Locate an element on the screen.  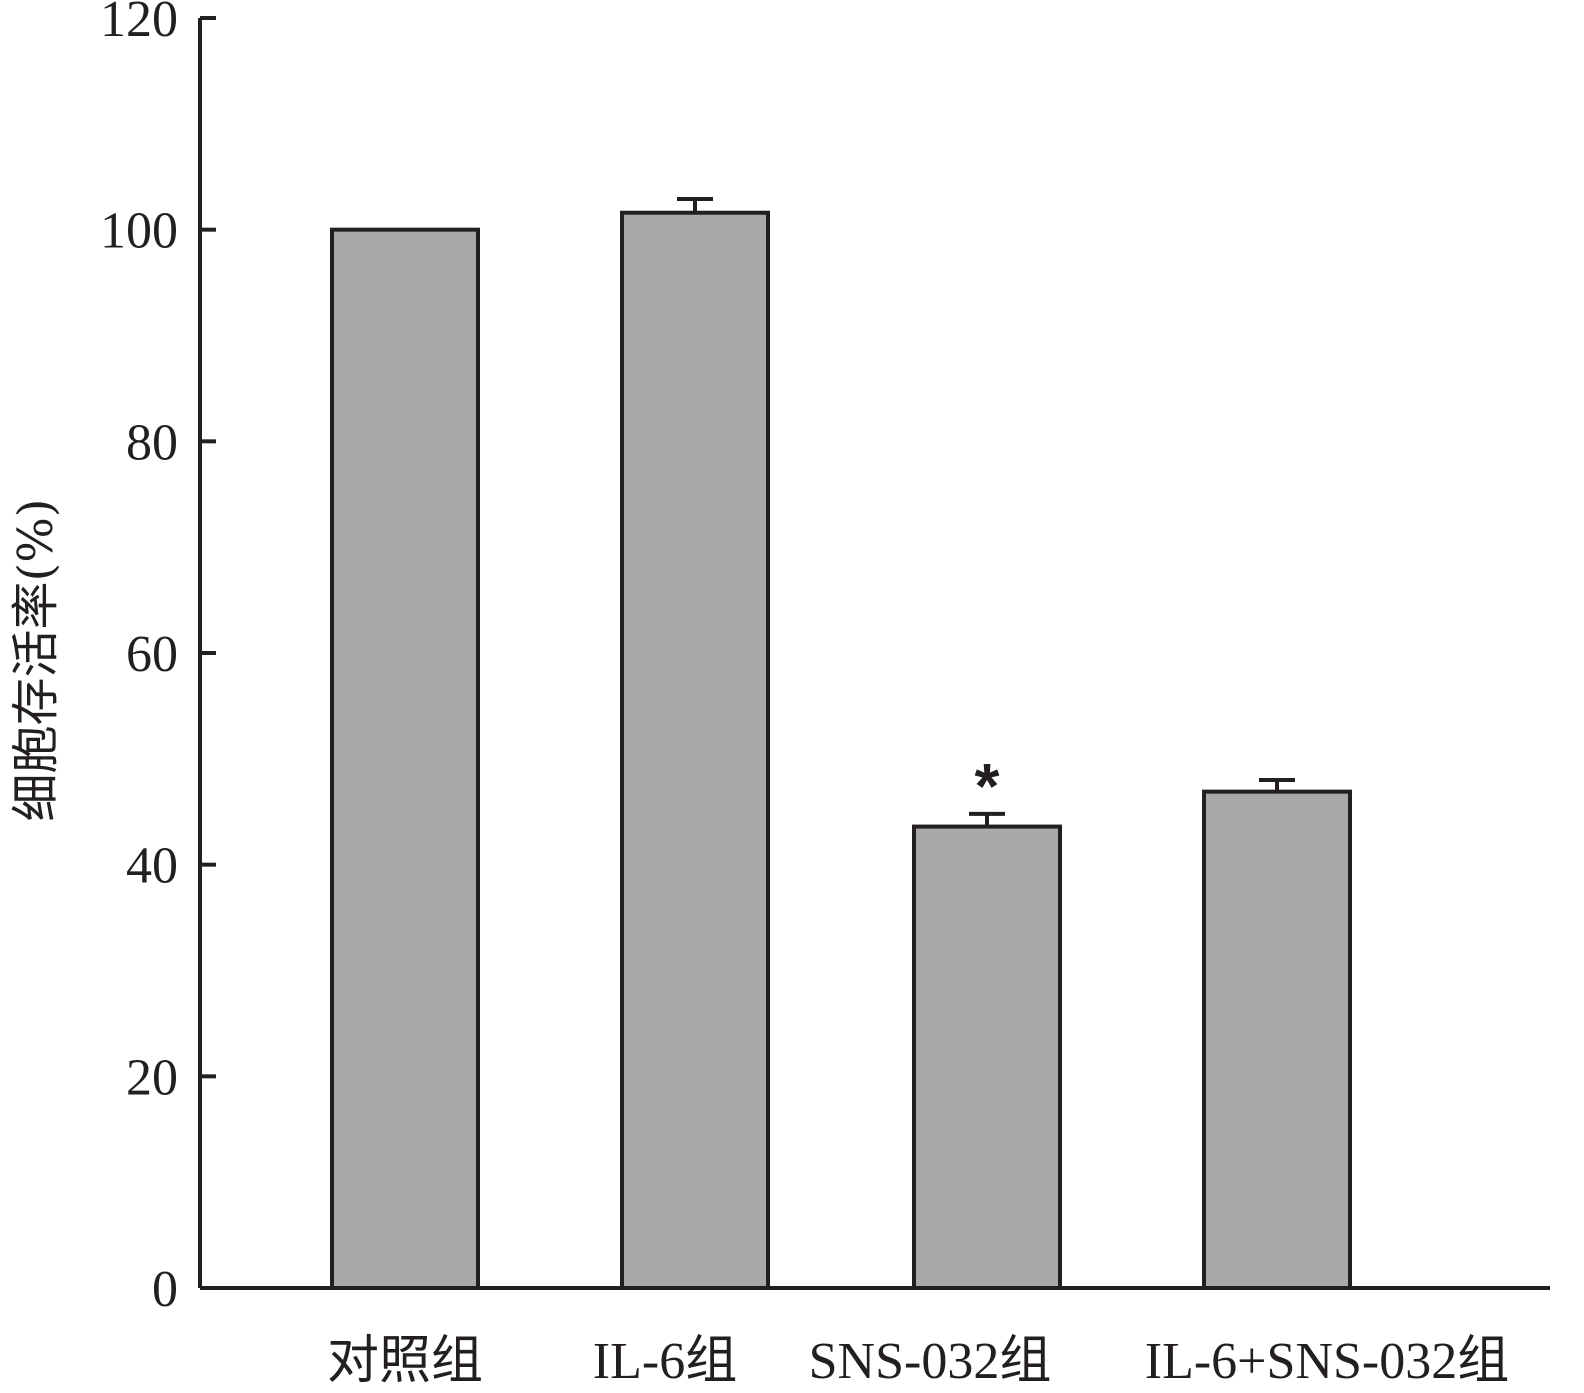
y-axis-title: 细胞存活率(%) is located at coordinates (36, 659).